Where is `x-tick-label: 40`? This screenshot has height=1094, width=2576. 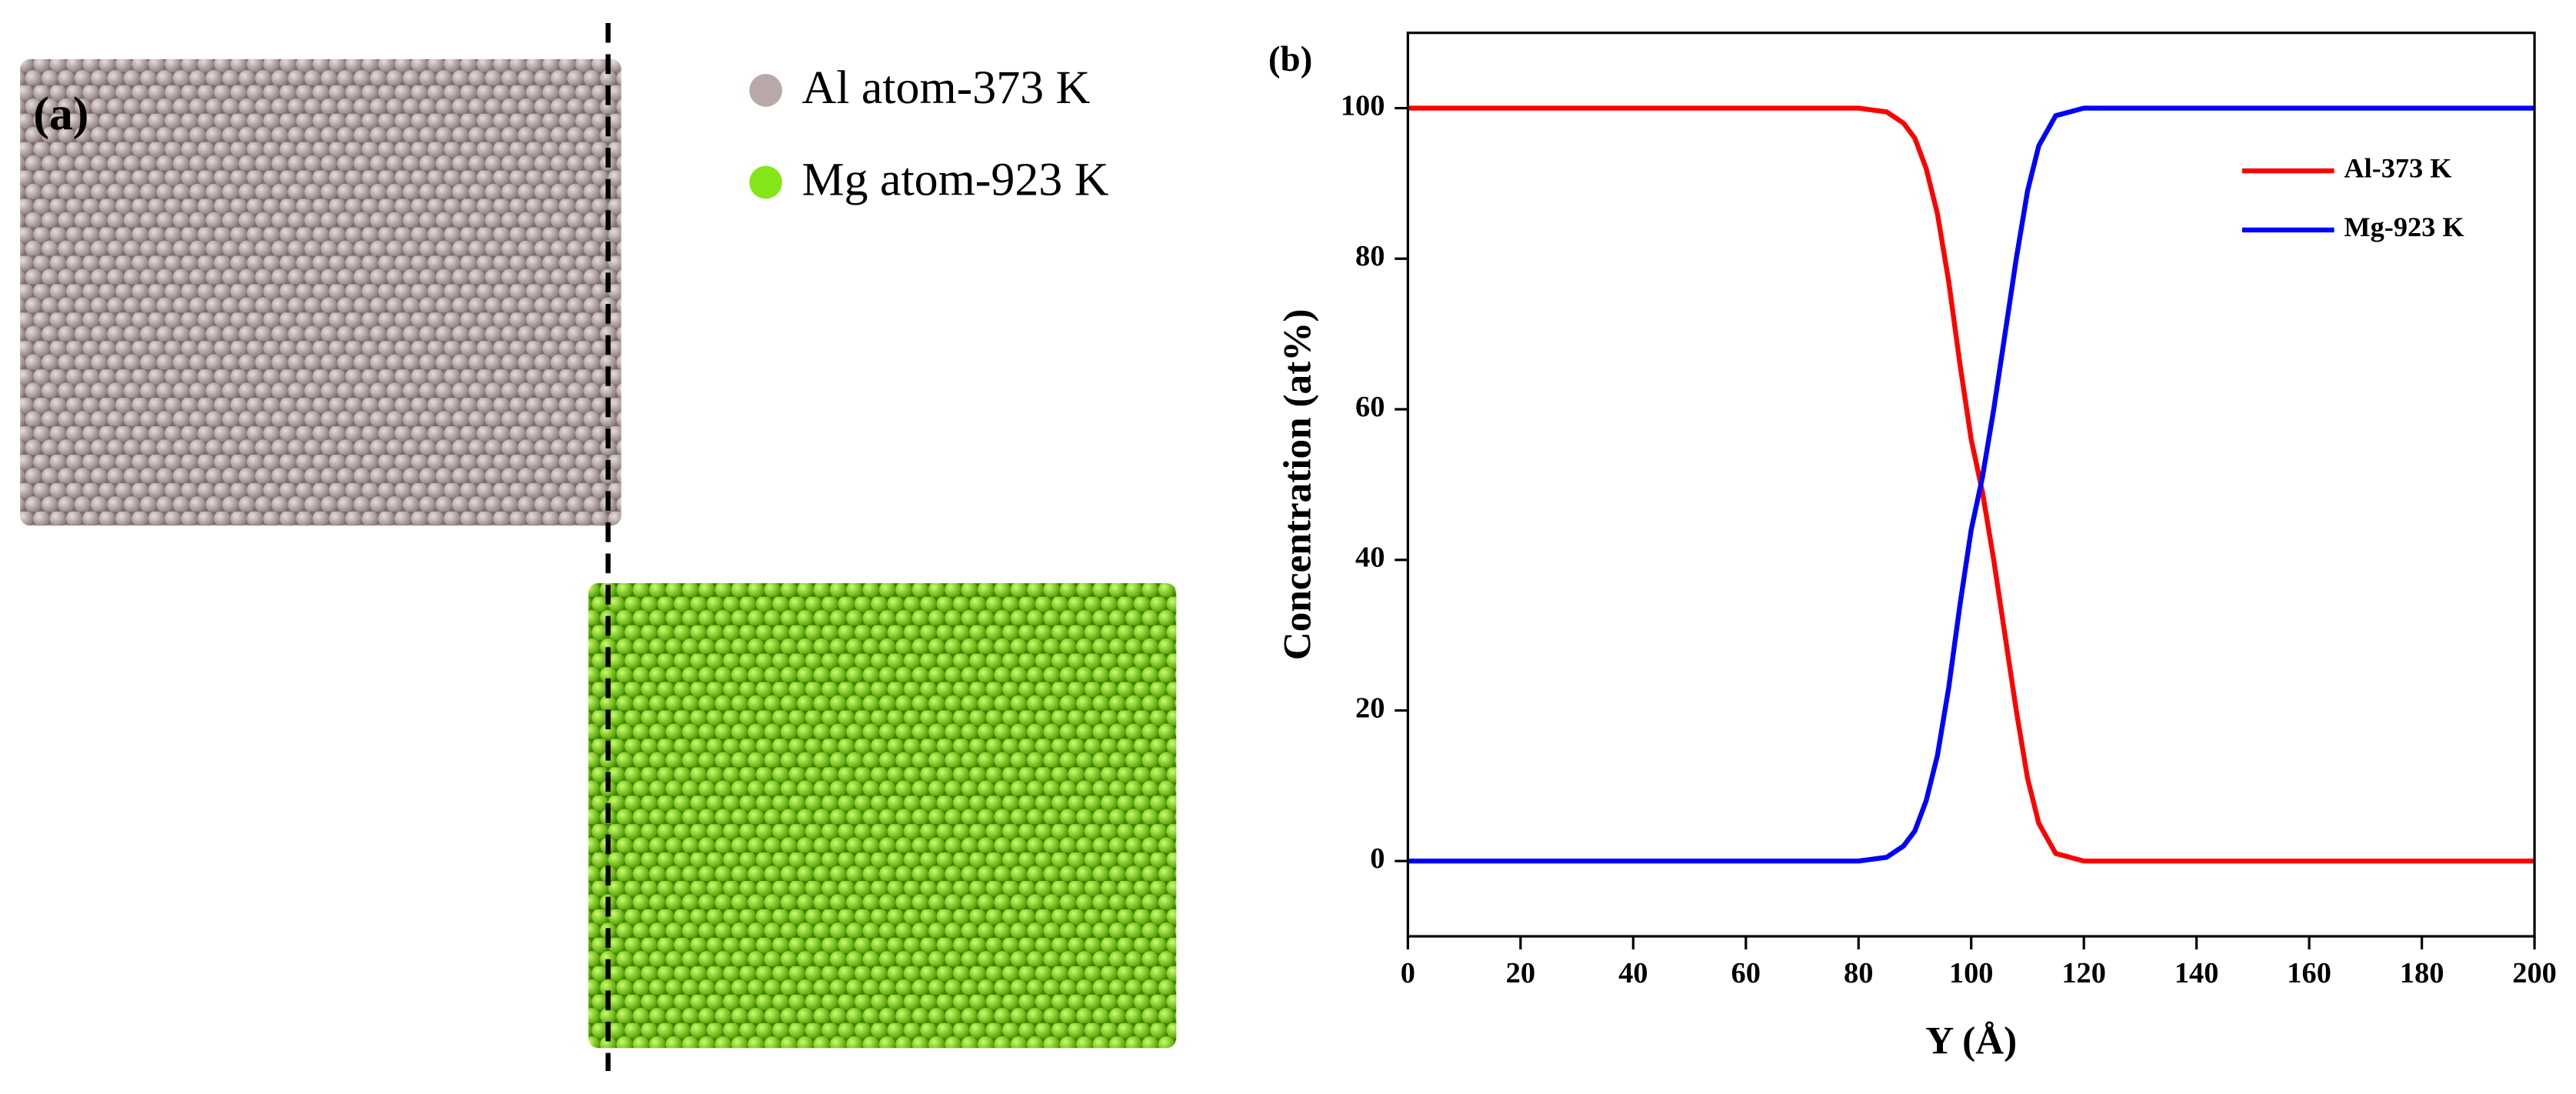
x-tick-label: 40 is located at coordinates (1633, 973).